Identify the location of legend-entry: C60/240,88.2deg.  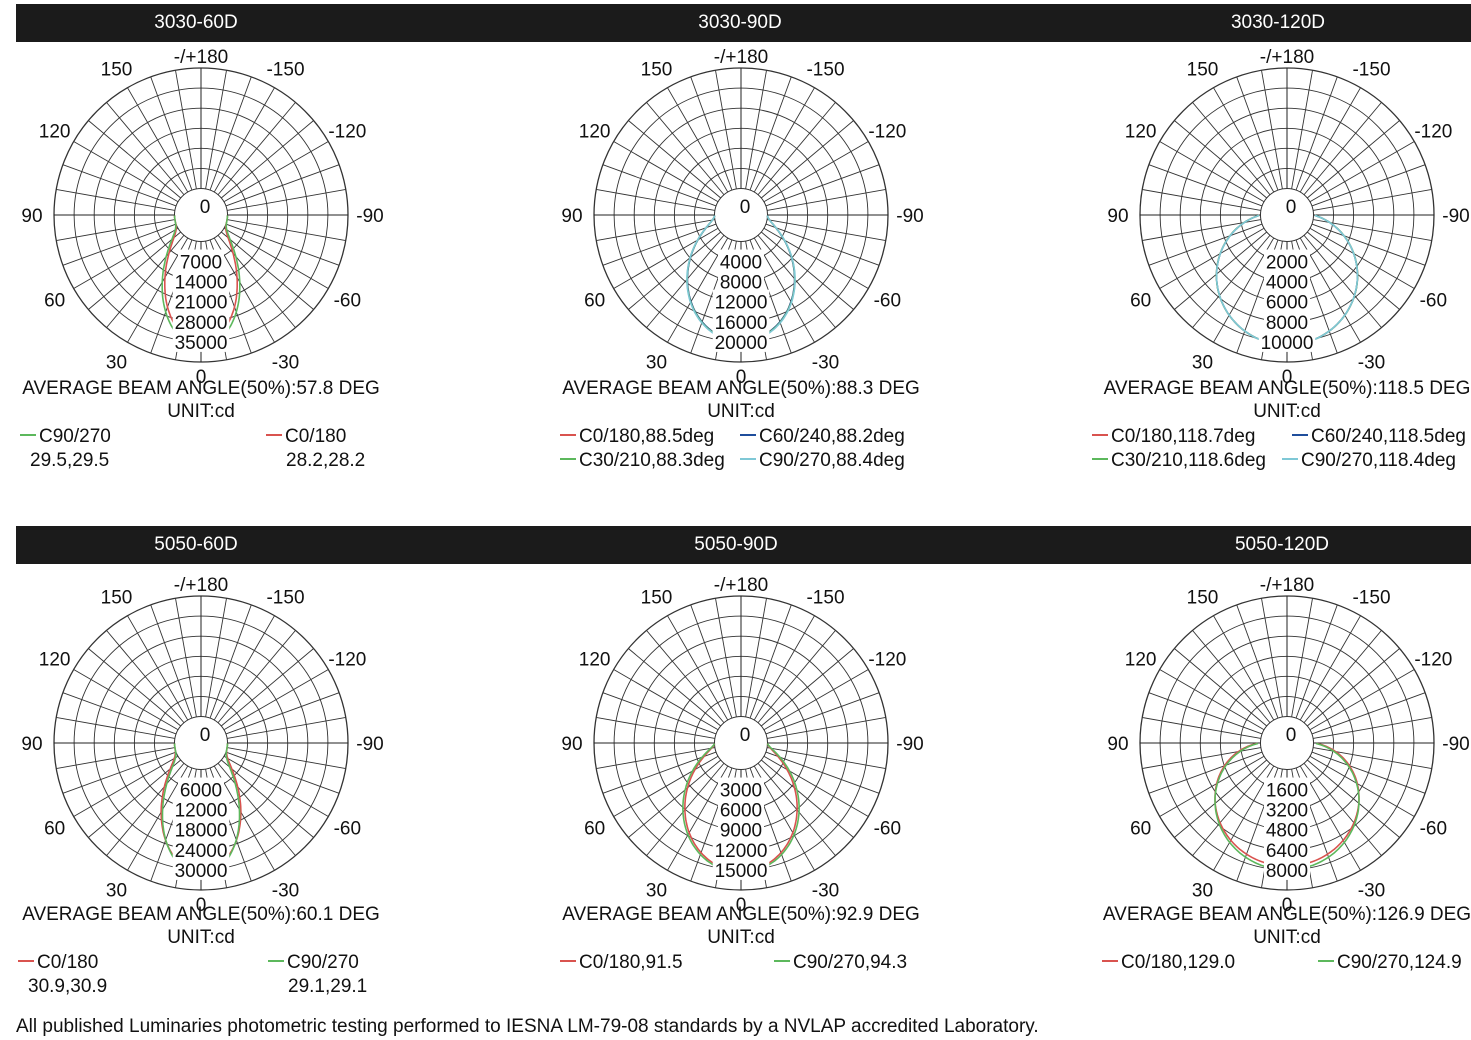
(822, 437).